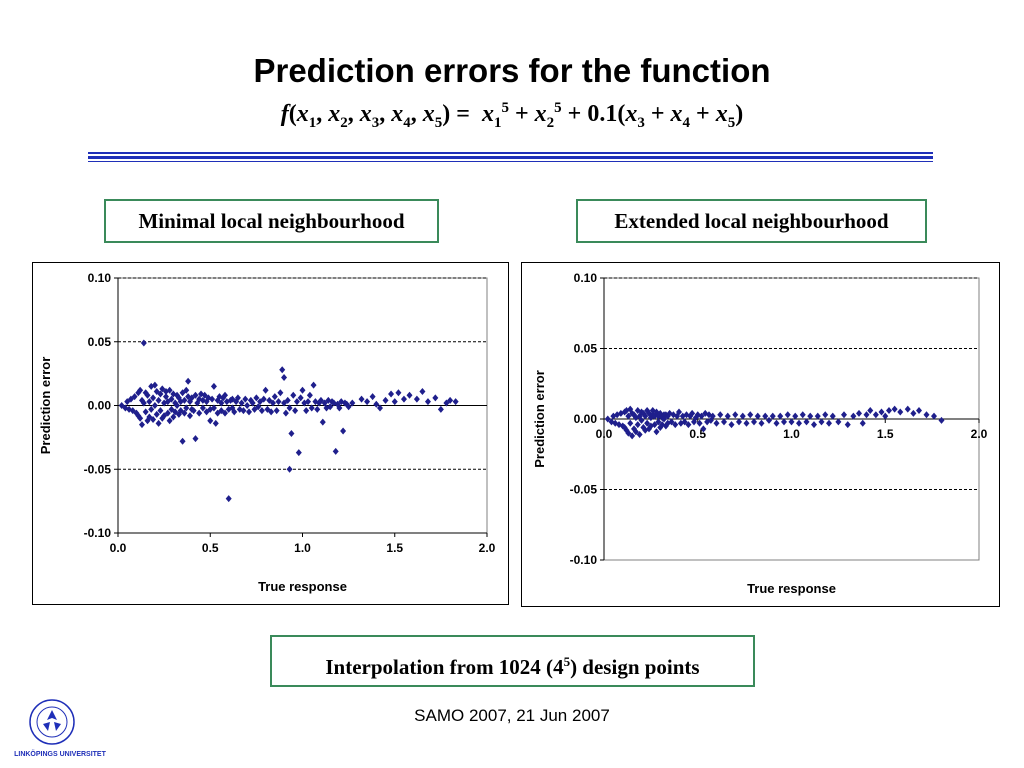 This screenshot has height=768, width=1024. I want to click on x-tick-label: 0.0, so click(118, 548).